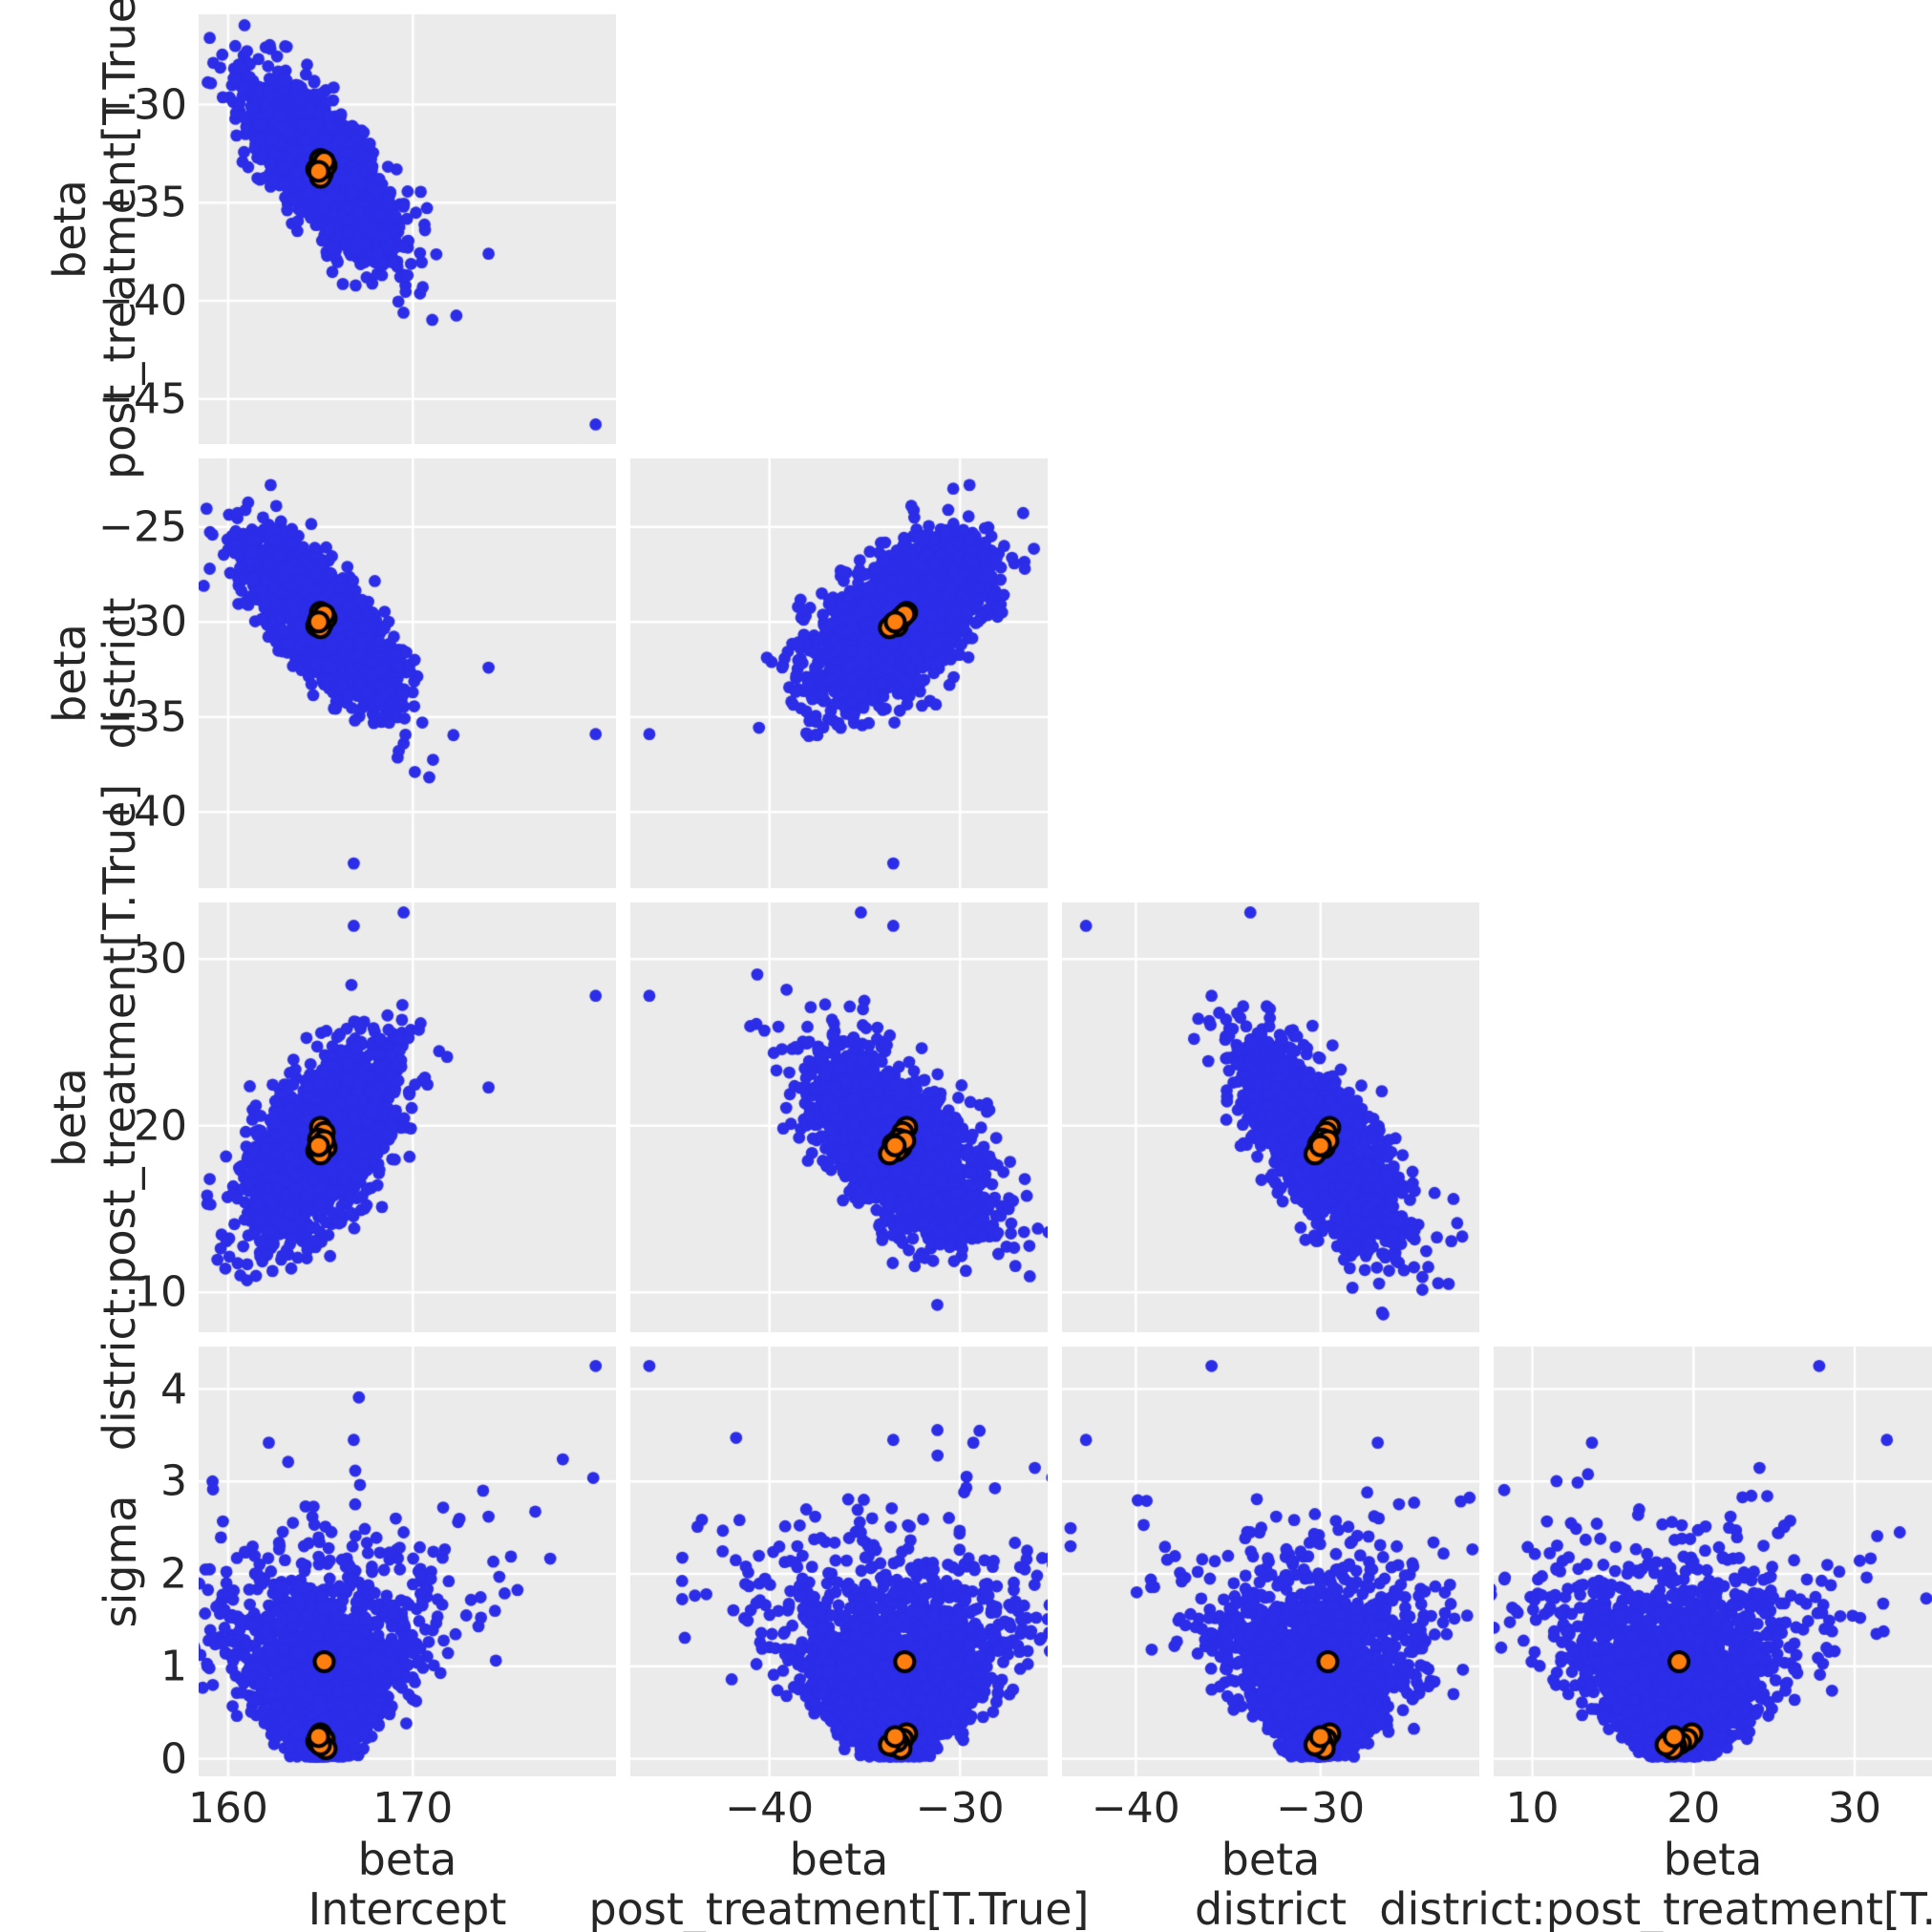 This screenshot has width=1932, height=1932. Describe the element at coordinates (160, 1292) in the screenshot. I see `y-tick-label: 10` at that location.